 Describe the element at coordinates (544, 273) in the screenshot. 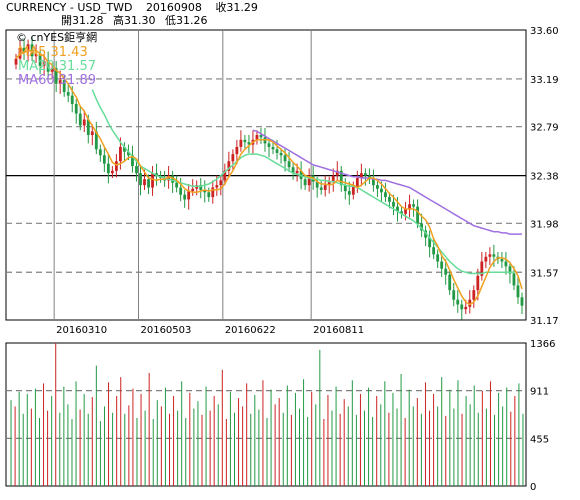

I see `price-y-tick-label: 31.57` at that location.